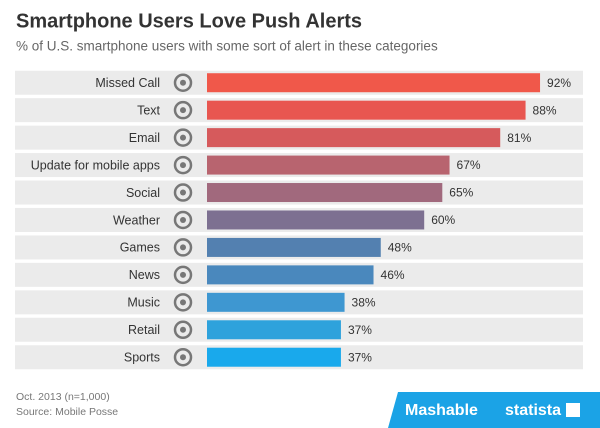 The width and height of the screenshot is (600, 428). What do you see at coordinates (142, 358) in the screenshot?
I see `category-label: Sports` at bounding box center [142, 358].